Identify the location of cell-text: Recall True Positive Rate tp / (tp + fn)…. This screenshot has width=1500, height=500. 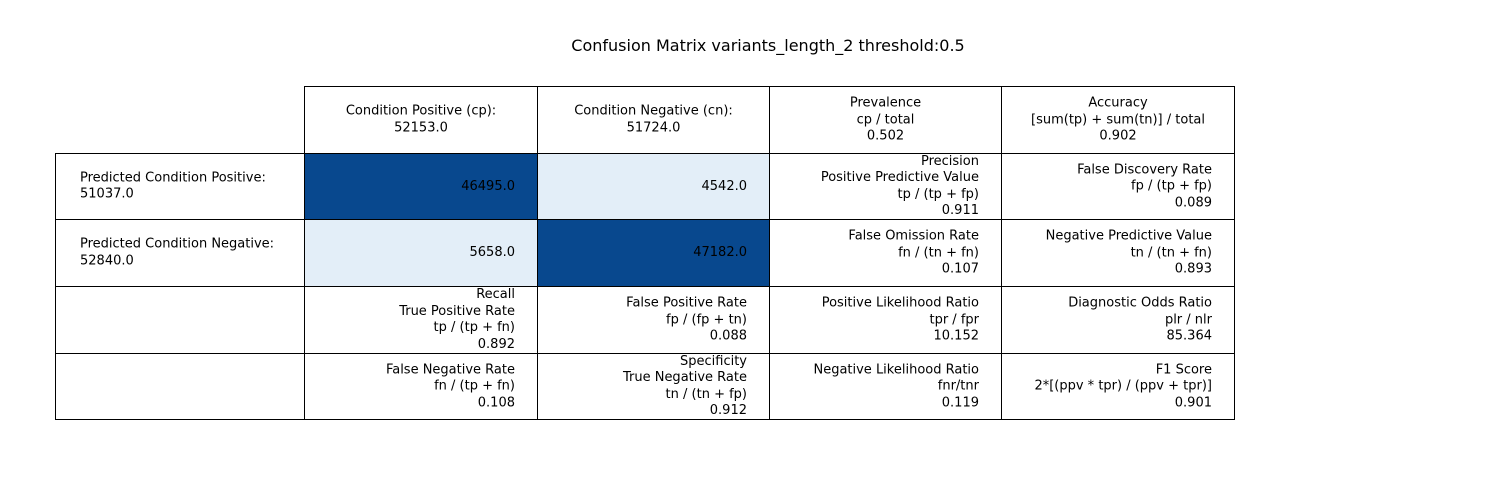
(457, 319).